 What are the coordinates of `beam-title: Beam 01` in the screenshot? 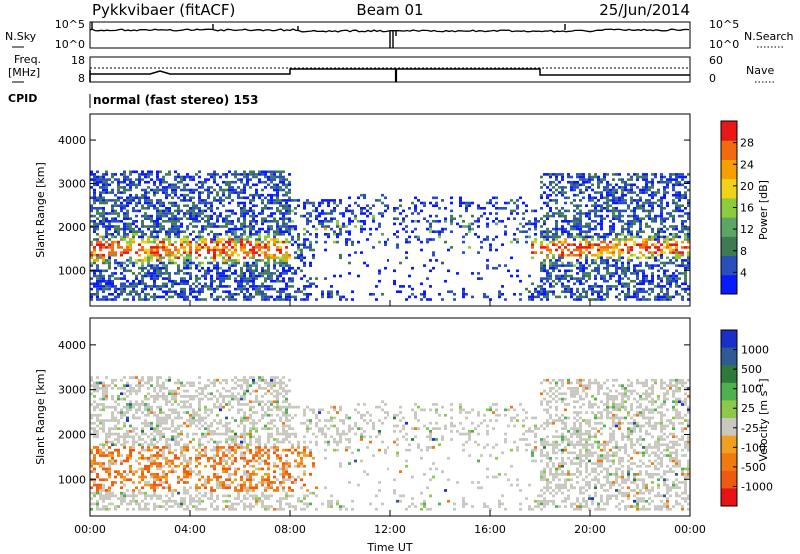 It's located at (389, 10).